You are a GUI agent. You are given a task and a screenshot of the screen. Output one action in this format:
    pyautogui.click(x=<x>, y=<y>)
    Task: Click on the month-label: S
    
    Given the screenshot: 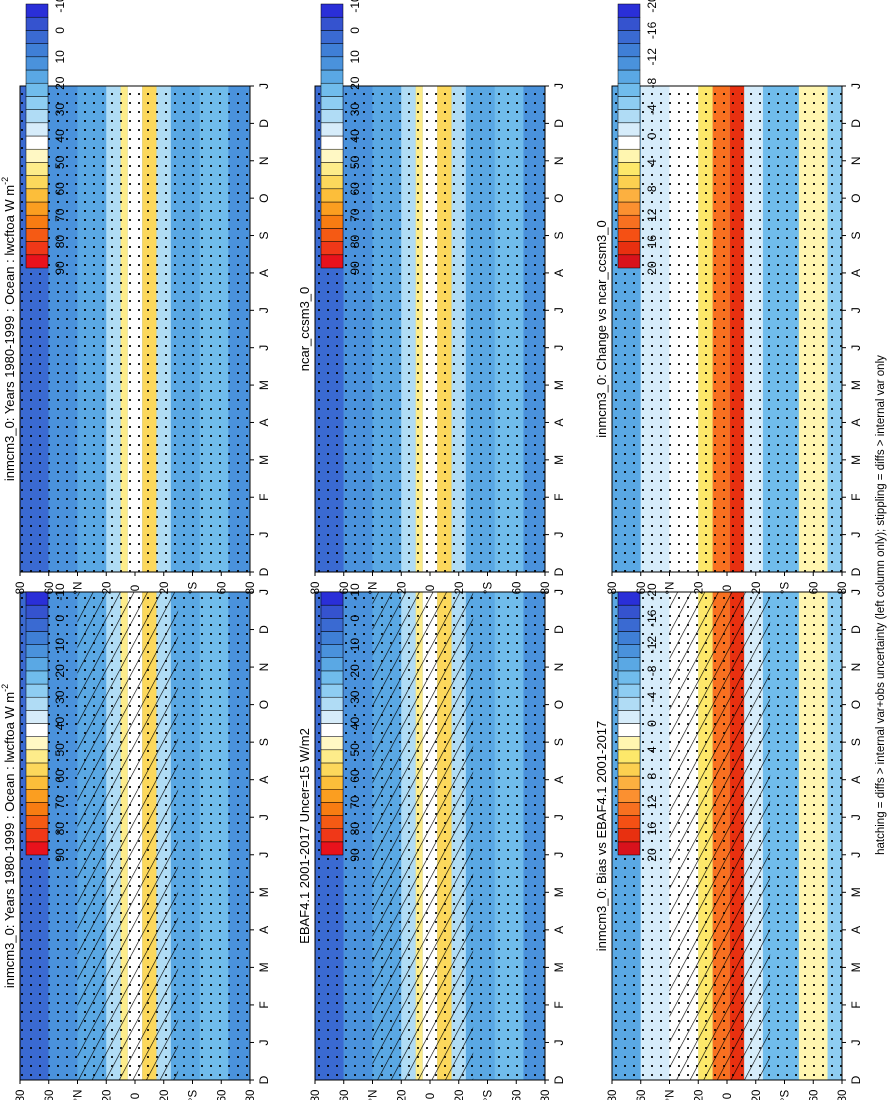 What is the action you would take?
    pyautogui.click(x=856, y=236)
    